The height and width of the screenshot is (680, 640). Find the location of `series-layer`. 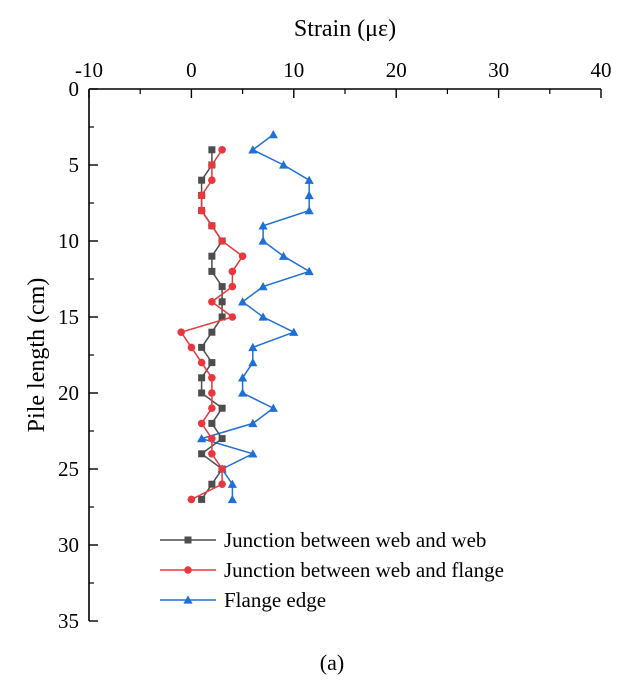

series-layer is located at coordinates (245, 317).